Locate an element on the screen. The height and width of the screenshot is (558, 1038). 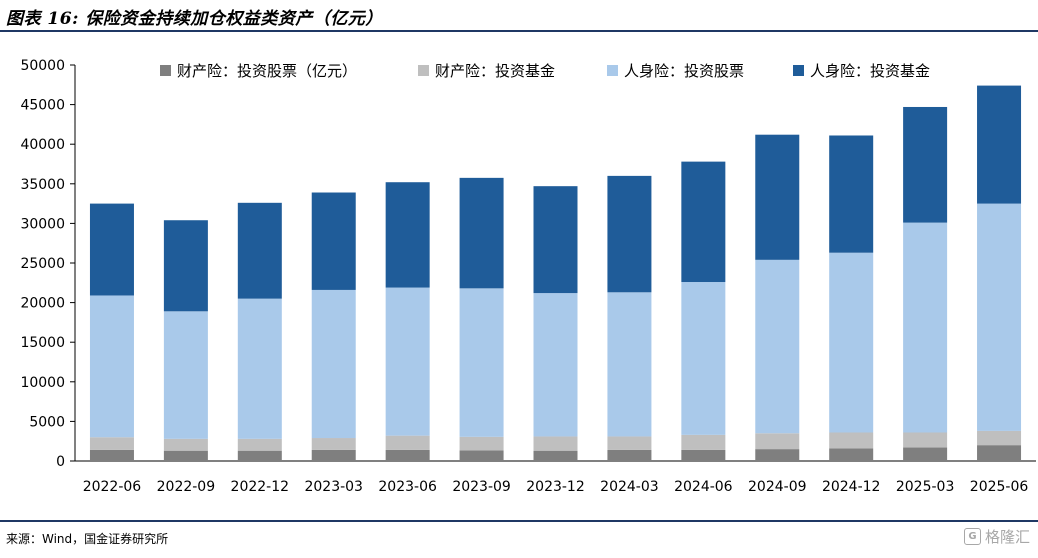
y-tick-label: 35000 is located at coordinates (42, 185).